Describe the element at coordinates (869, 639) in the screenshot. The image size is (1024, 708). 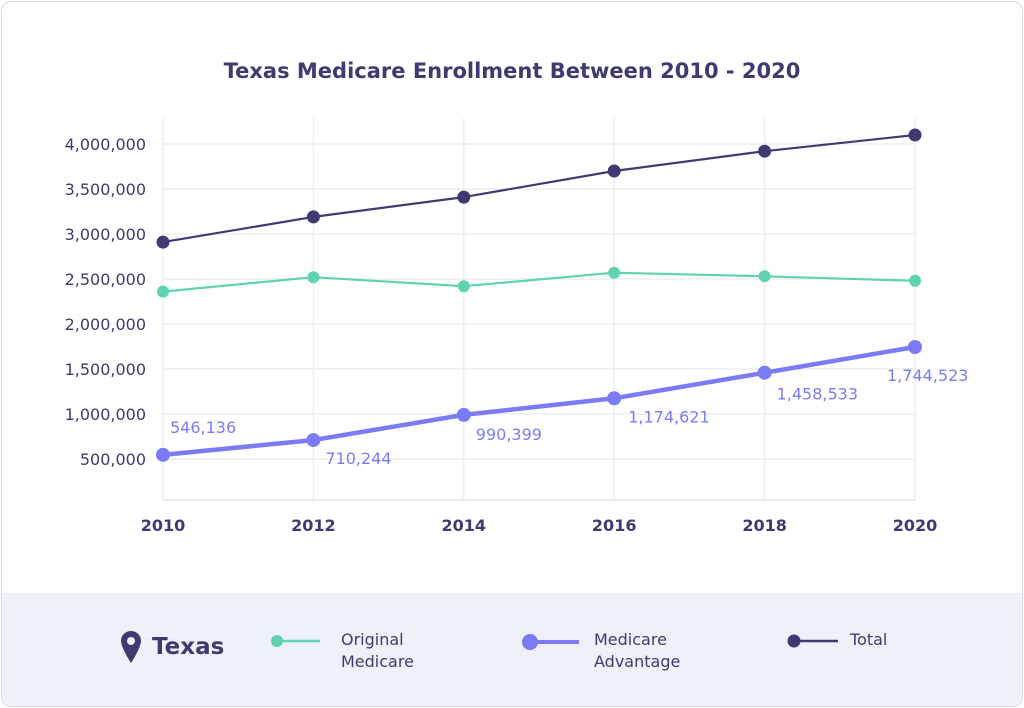
I see `legend-label: Total` at that location.